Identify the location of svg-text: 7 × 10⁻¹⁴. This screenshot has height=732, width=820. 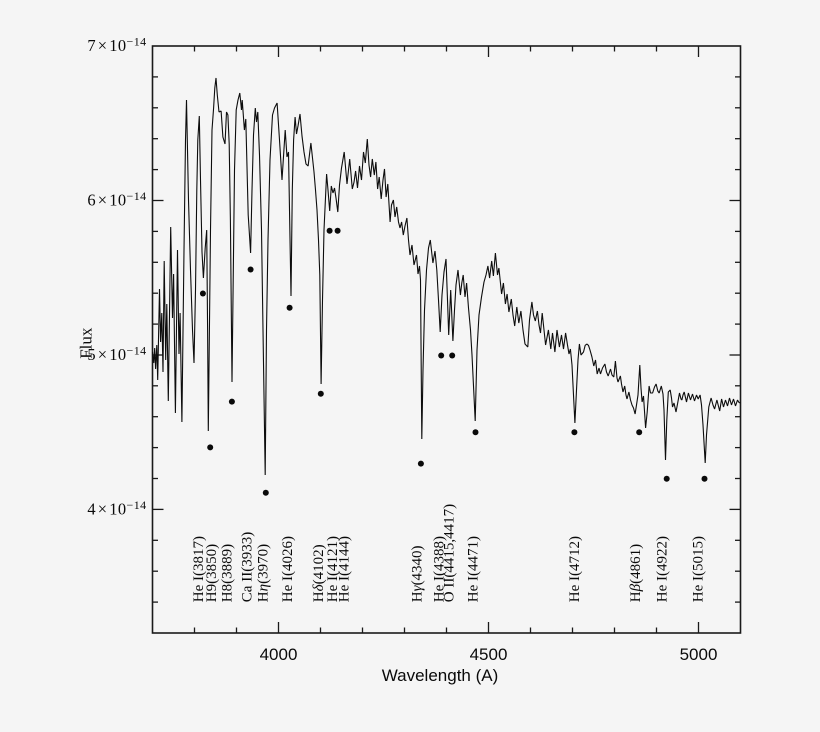
(116, 45).